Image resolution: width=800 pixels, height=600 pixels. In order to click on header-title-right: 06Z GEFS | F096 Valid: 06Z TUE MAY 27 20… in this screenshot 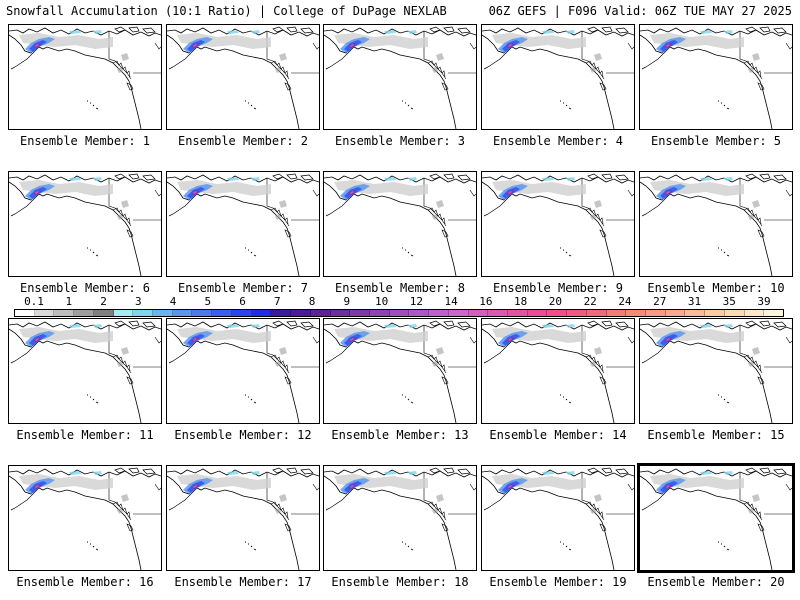, I will do `click(640, 11)`.